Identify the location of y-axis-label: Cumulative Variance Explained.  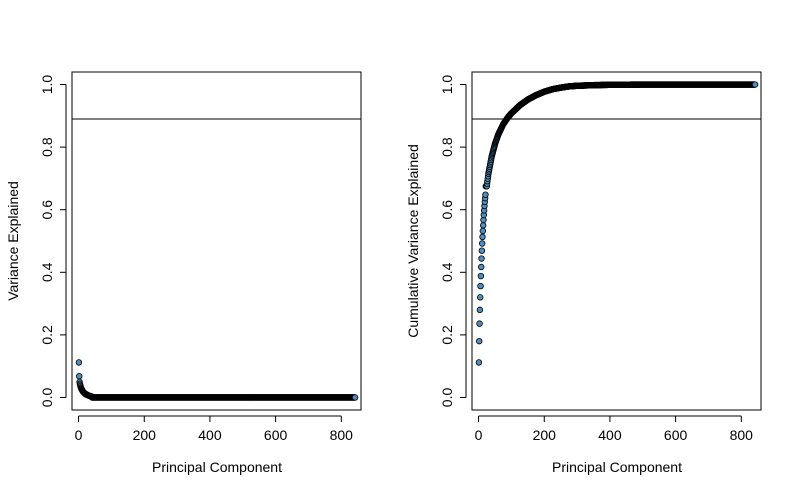
(413, 241).